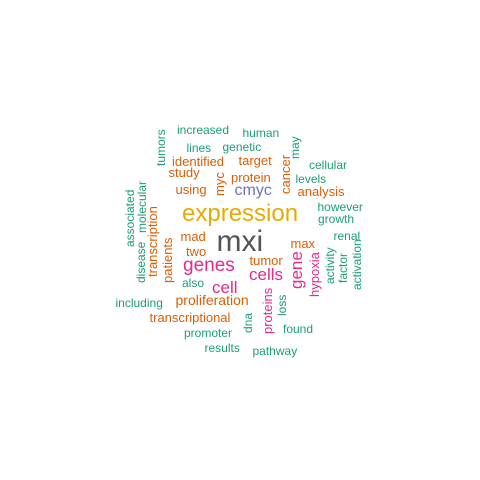 The height and width of the screenshot is (480, 480). What do you see at coordinates (343, 267) in the screenshot?
I see `word-factor: factor` at bounding box center [343, 267].